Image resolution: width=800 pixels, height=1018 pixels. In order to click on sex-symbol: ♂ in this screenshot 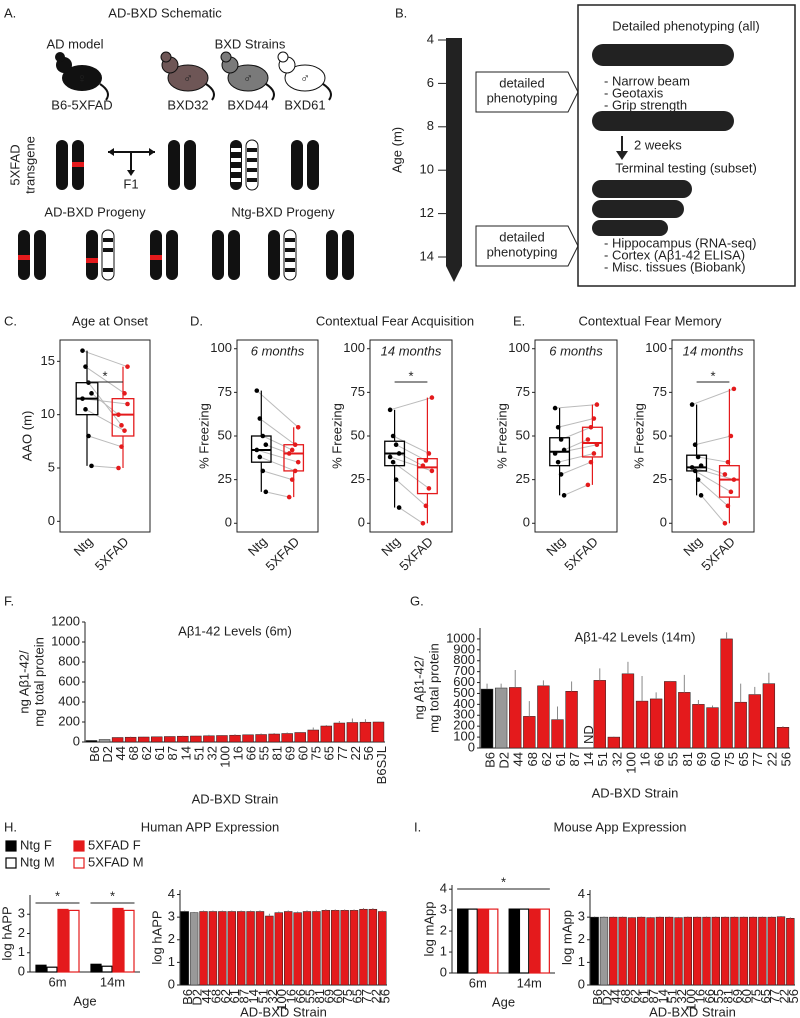, I will do `click(305, 77)`.